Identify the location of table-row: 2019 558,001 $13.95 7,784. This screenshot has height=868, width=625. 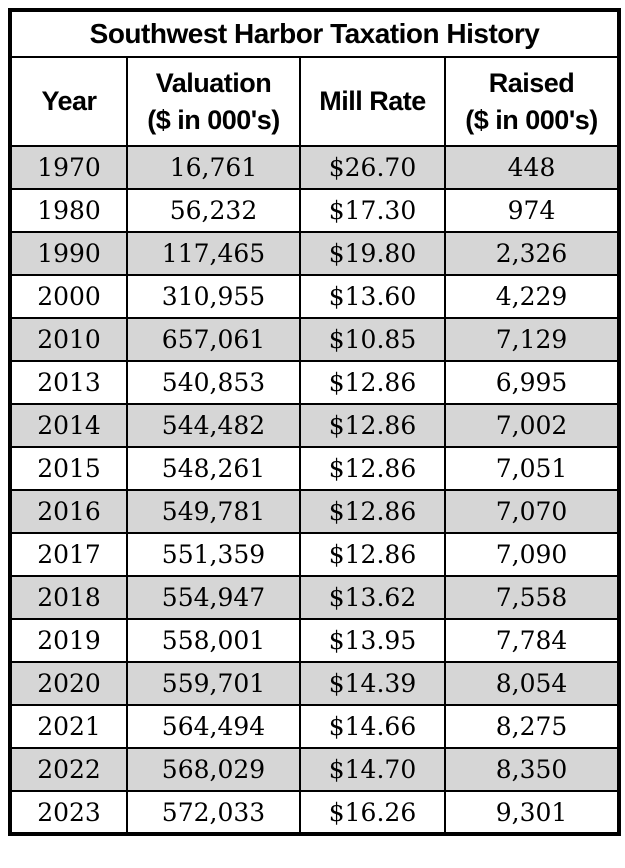
(315, 640).